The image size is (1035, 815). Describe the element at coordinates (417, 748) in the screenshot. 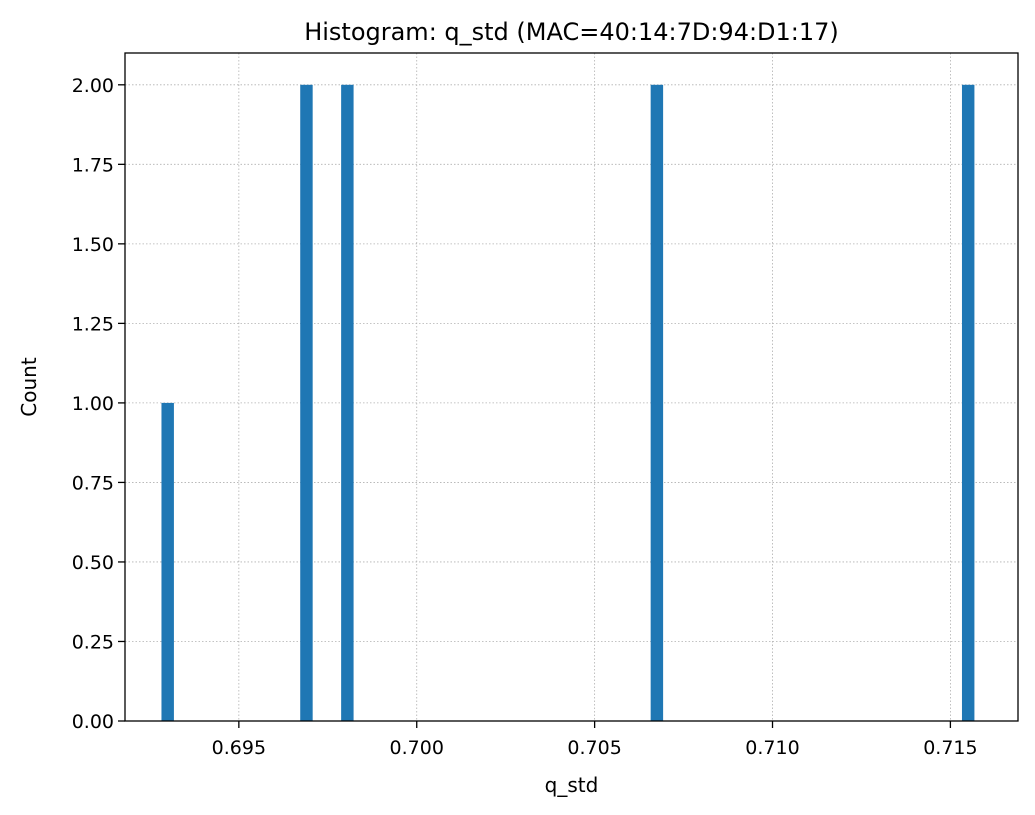

I see `x-tick-label: 0.700` at that location.